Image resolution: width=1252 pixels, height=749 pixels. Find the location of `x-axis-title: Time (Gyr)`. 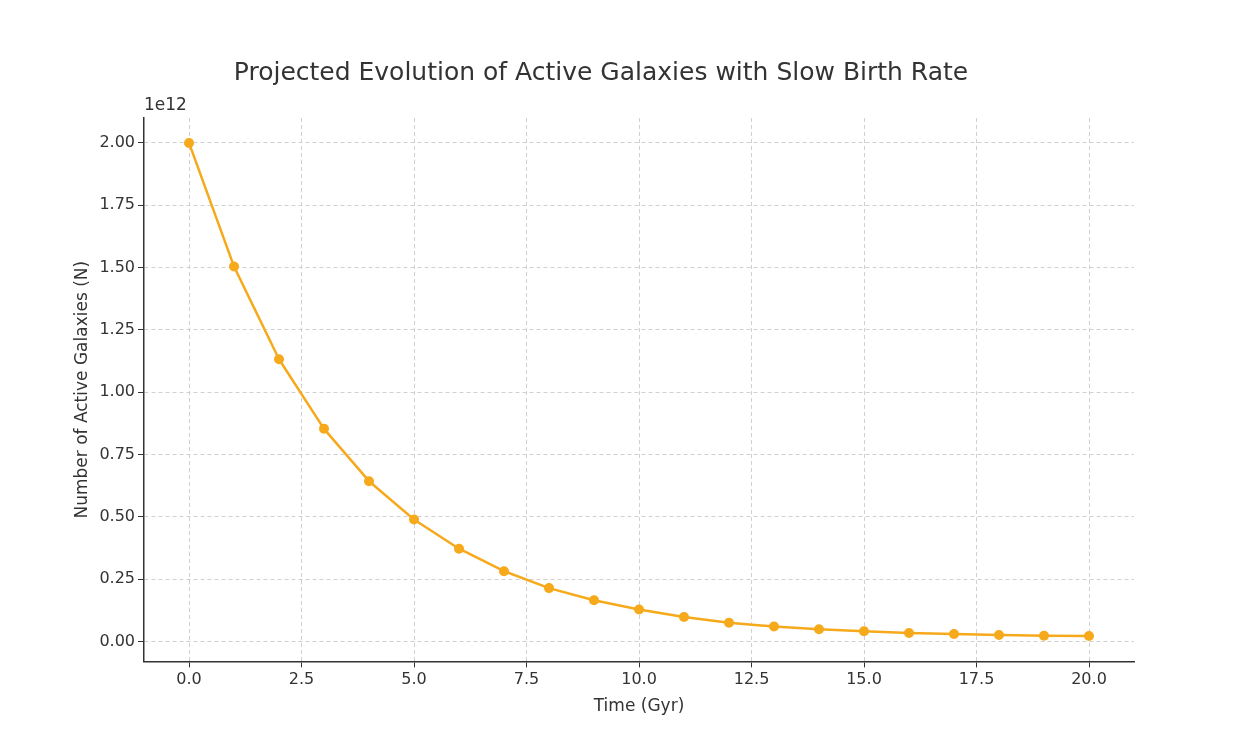

x-axis-title: Time (Gyr) is located at coordinates (638, 705).